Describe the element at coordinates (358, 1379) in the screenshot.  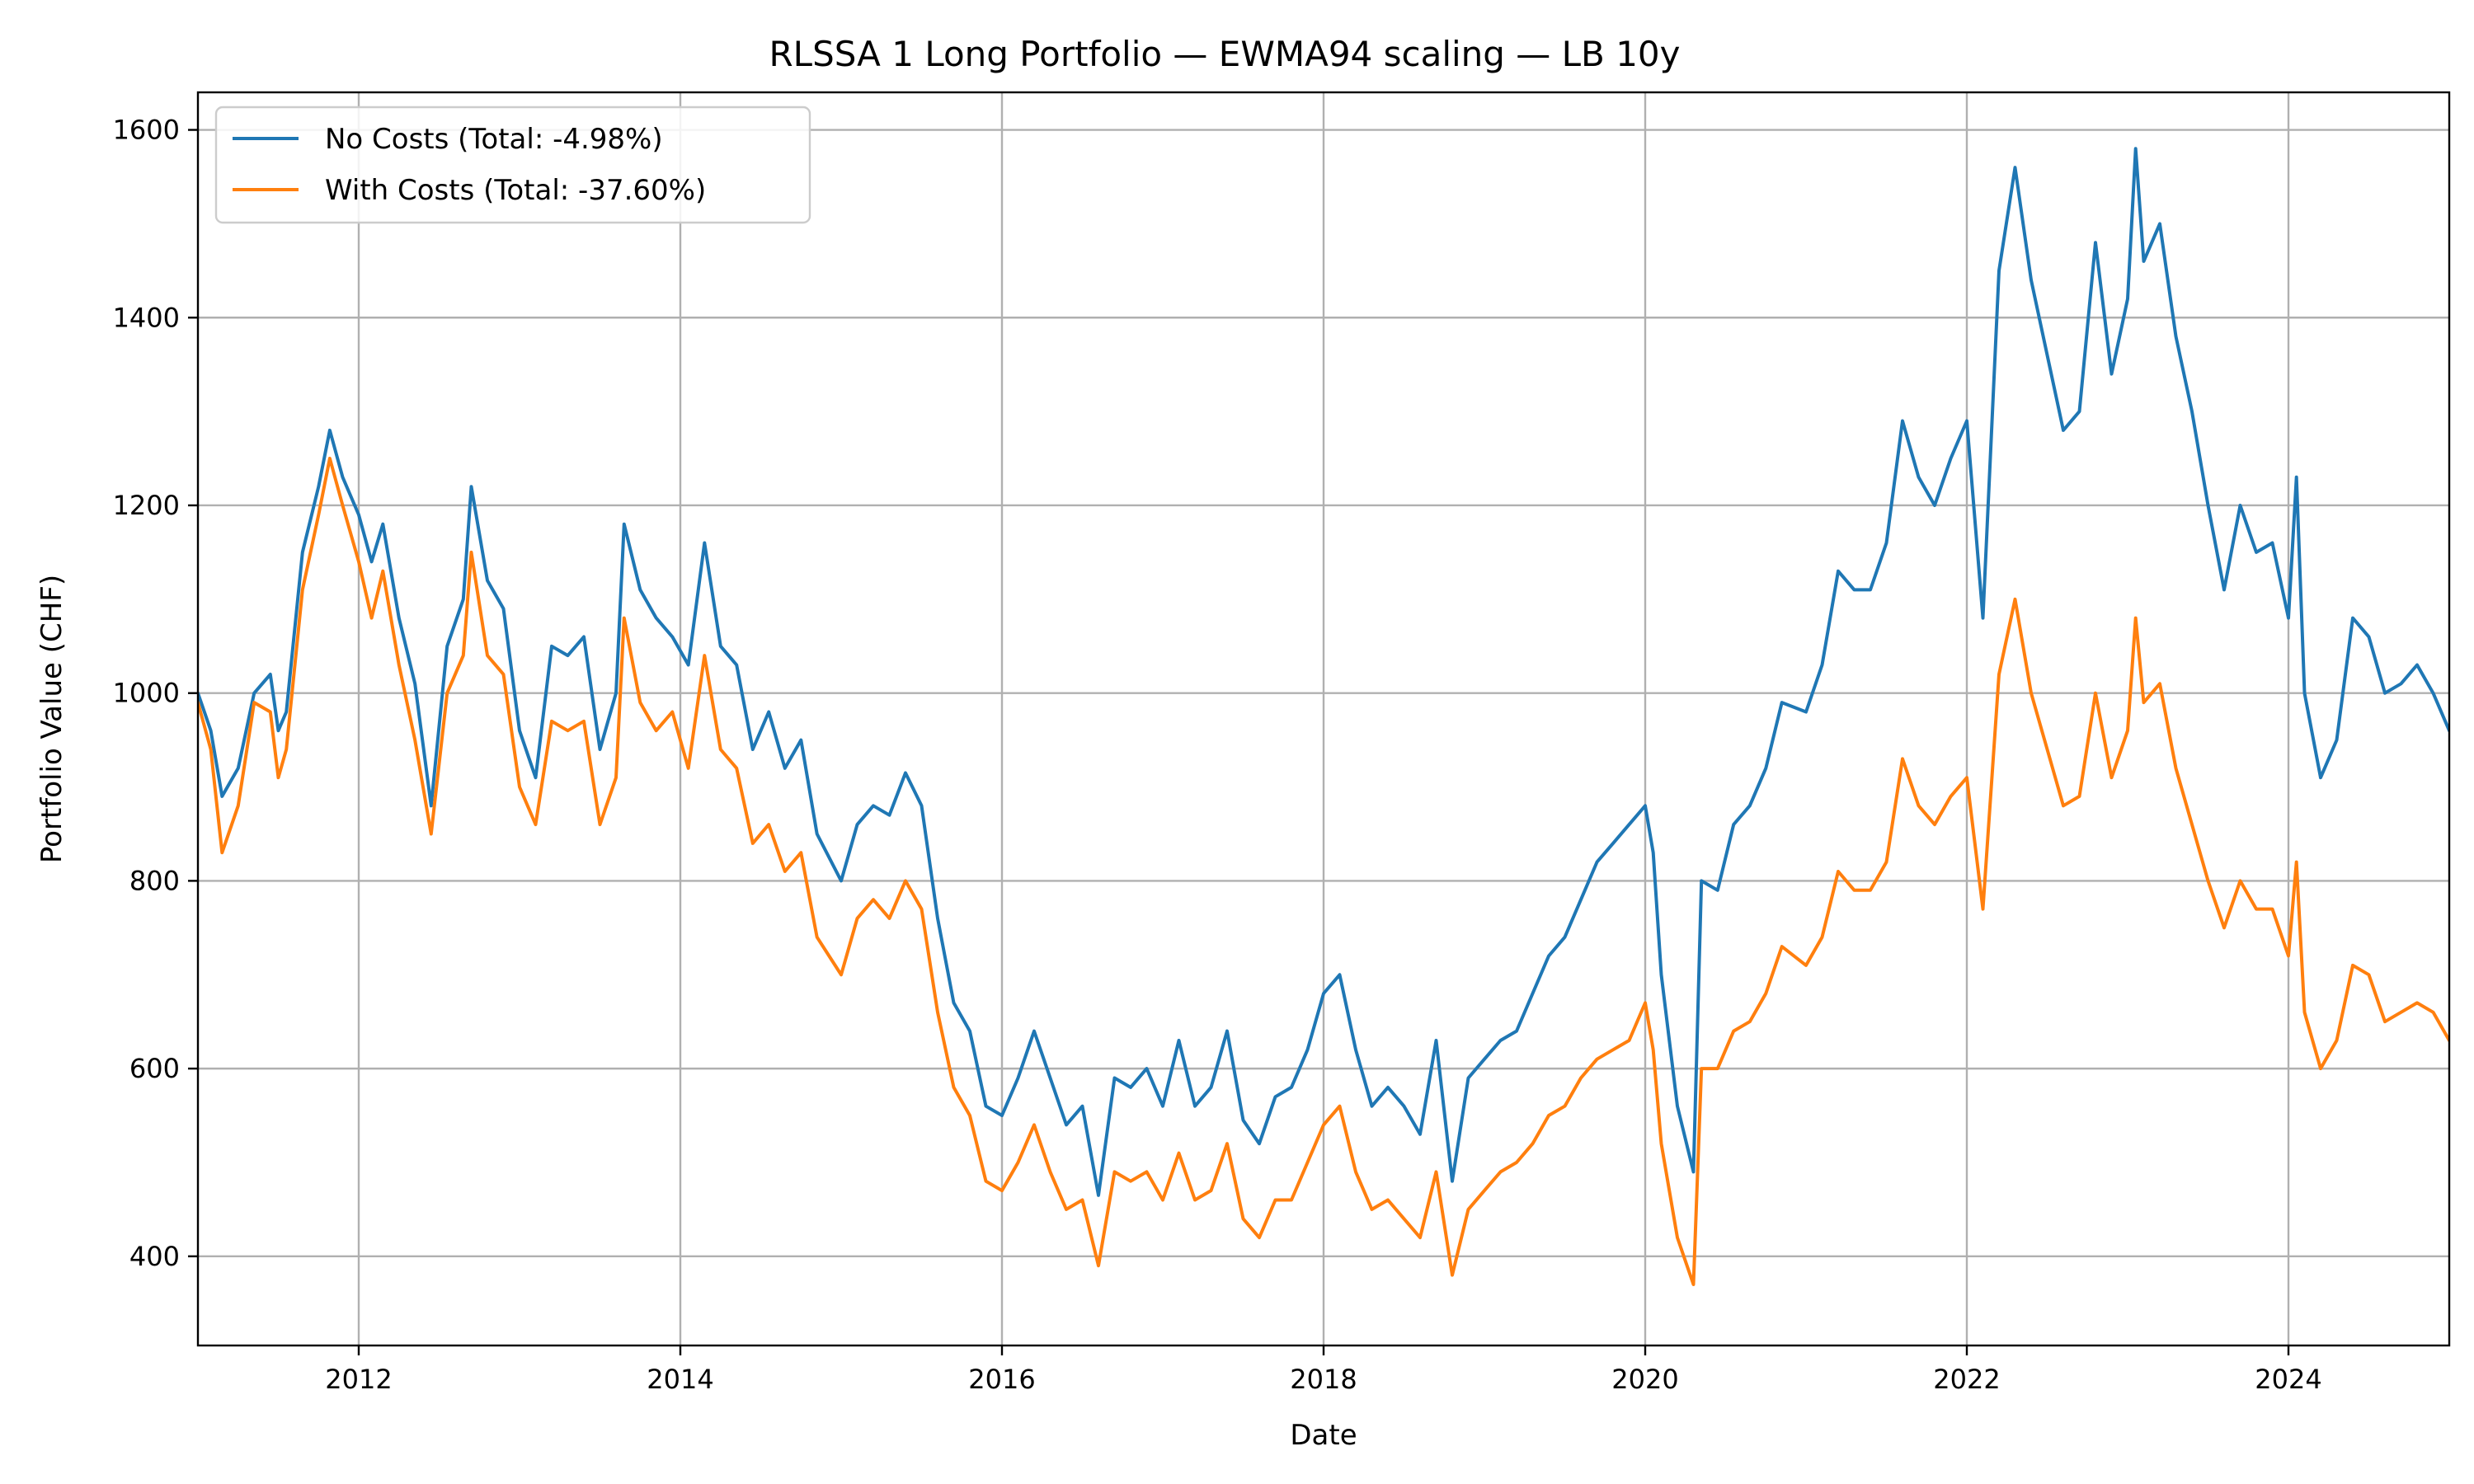
I see `x-tick-label: 2012` at that location.